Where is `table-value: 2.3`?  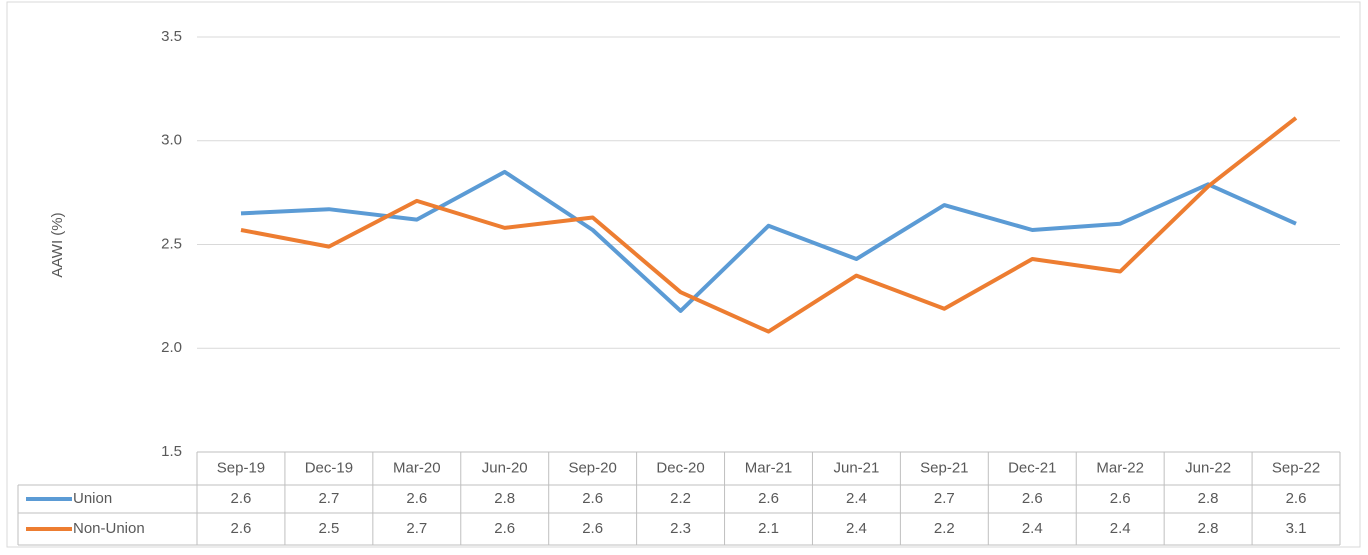 table-value: 2.3 is located at coordinates (680, 528).